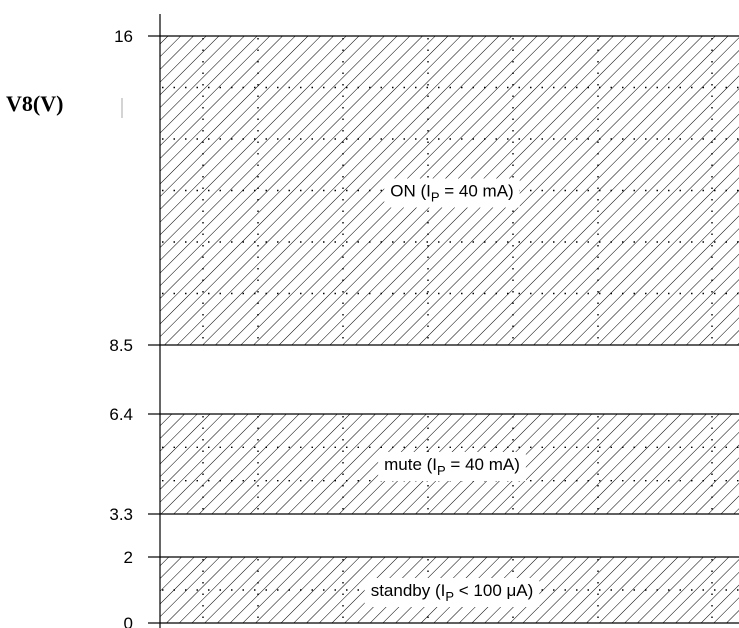 This screenshot has height=628, width=739. I want to click on region-standby-label: standby (IP < 100 μA), so click(452, 592).